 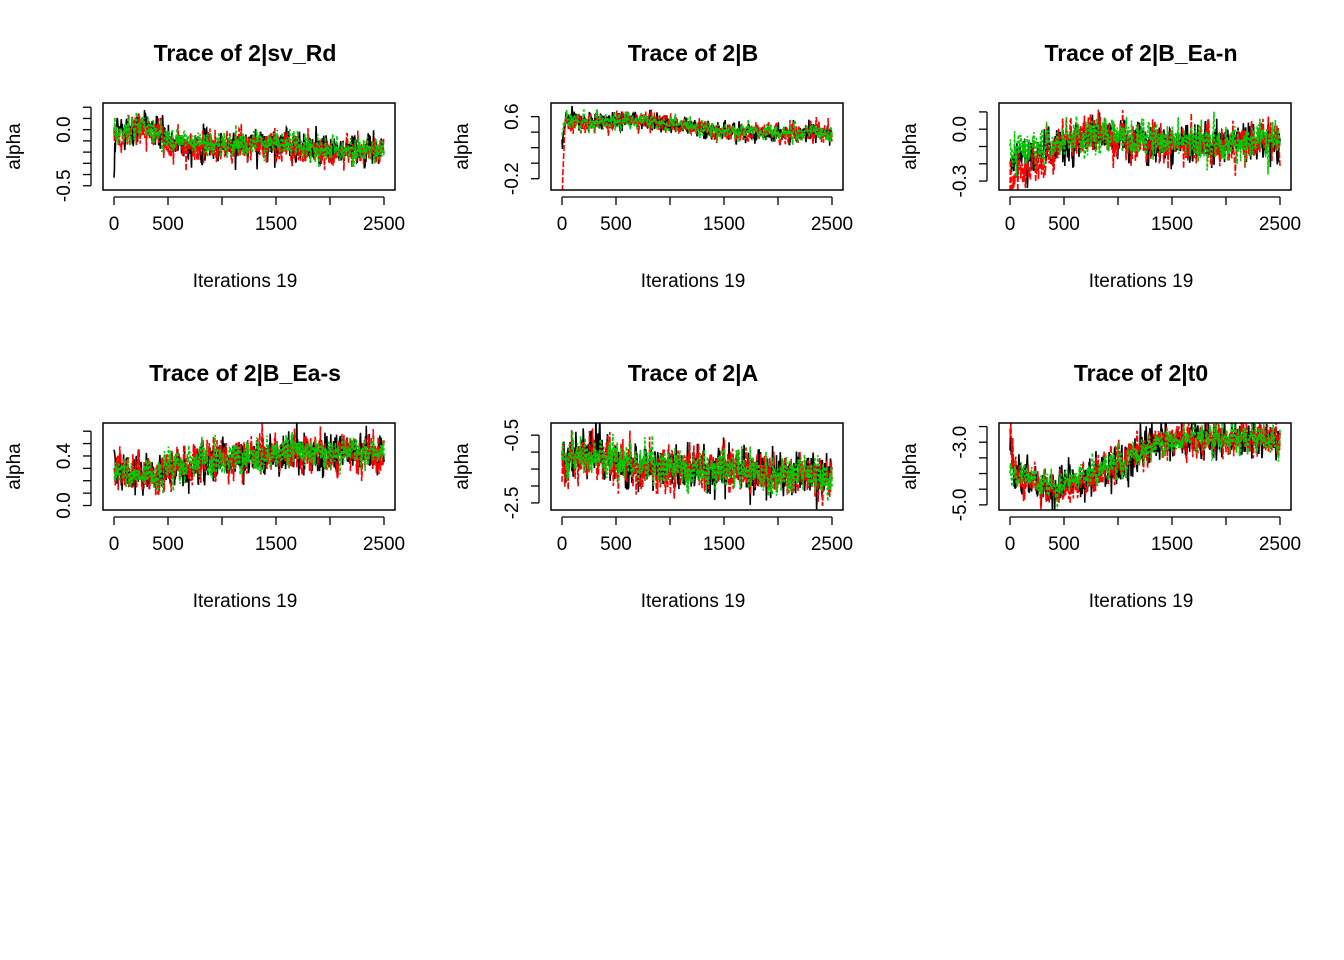 What do you see at coordinates (245, 53) in the screenshot?
I see `panel-title: Trace of 2|sv_Rd` at bounding box center [245, 53].